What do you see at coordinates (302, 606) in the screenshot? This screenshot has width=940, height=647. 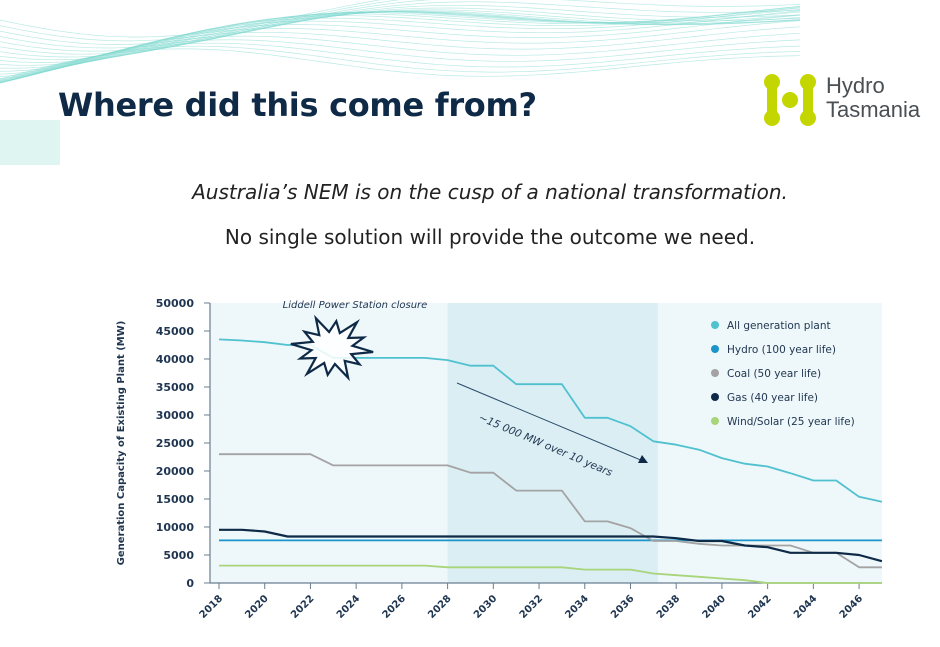 I see `x-tick-label: 2022` at bounding box center [302, 606].